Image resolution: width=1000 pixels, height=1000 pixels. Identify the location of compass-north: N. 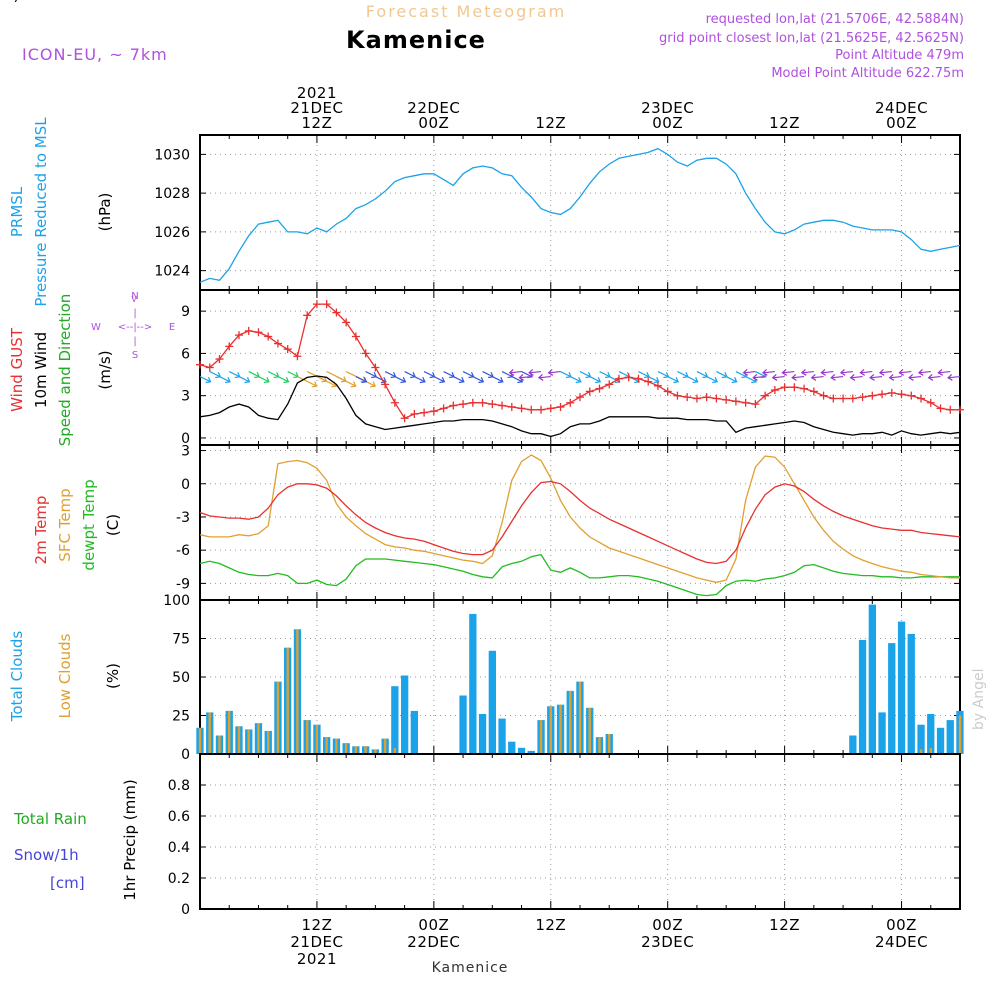
(134, 296).